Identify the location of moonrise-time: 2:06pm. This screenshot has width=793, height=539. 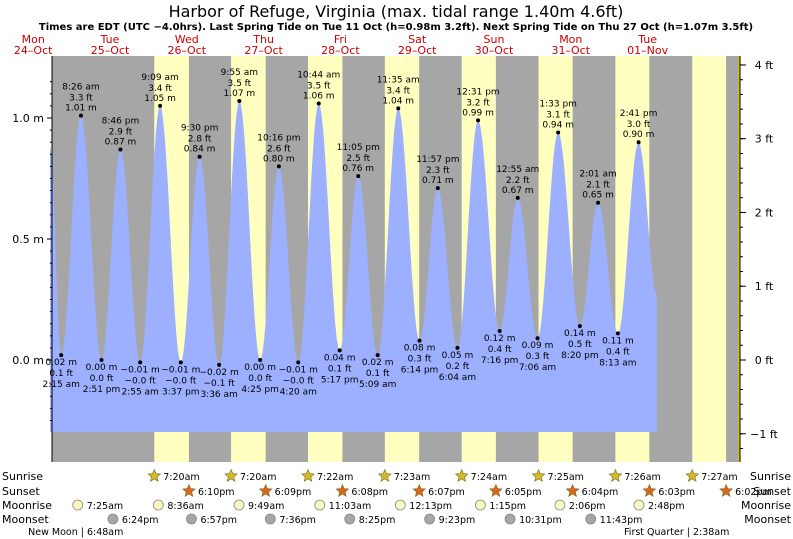
(587, 506).